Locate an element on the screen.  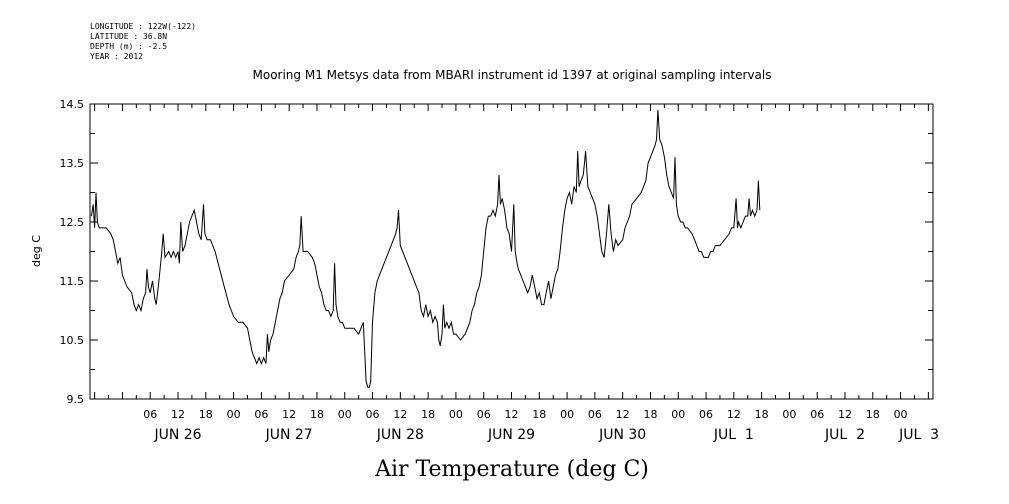
x-axis-title: Air Temperature (deg C) is located at coordinates (511, 469).